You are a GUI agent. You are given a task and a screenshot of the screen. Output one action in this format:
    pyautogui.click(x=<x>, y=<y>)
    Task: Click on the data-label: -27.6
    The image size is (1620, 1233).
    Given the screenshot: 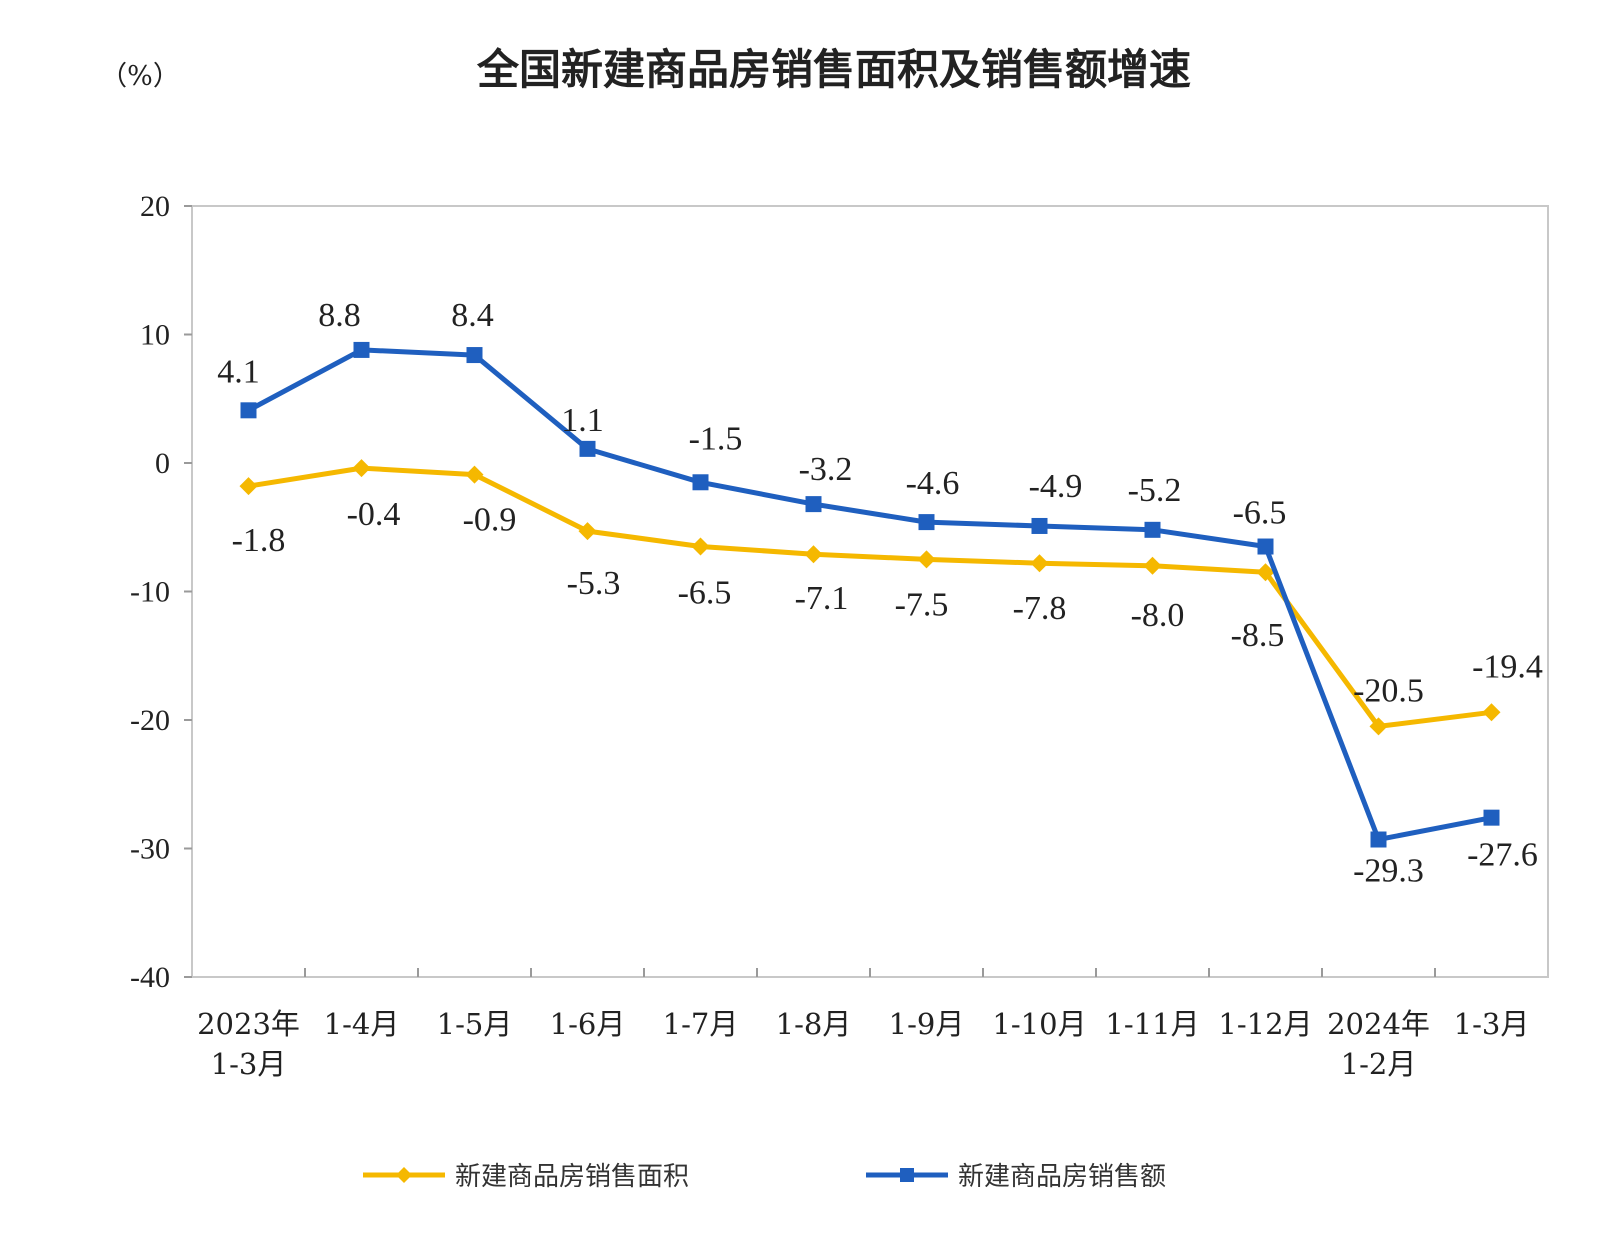 What is the action you would take?
    pyautogui.click(x=1502, y=855)
    